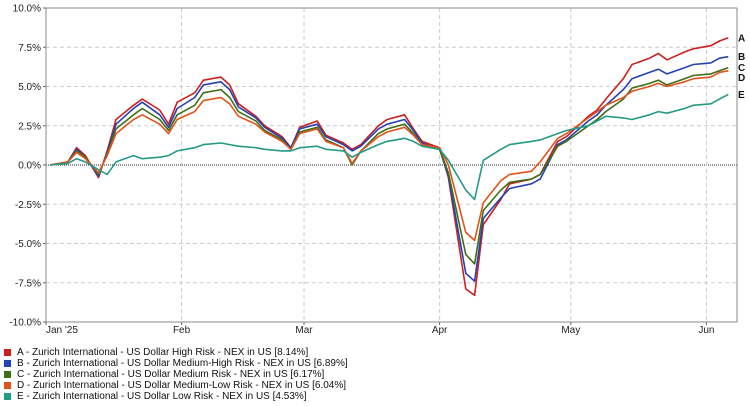 The width and height of the screenshot is (750, 406). Describe the element at coordinates (570, 330) in the screenshot. I see `x-tick-label: May` at that location.